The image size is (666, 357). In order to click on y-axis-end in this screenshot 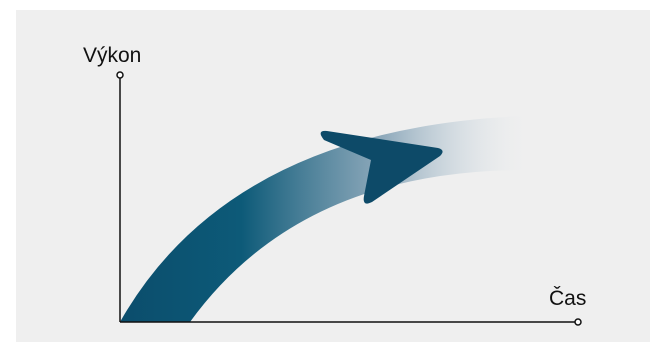, I will do `click(120, 75)`.